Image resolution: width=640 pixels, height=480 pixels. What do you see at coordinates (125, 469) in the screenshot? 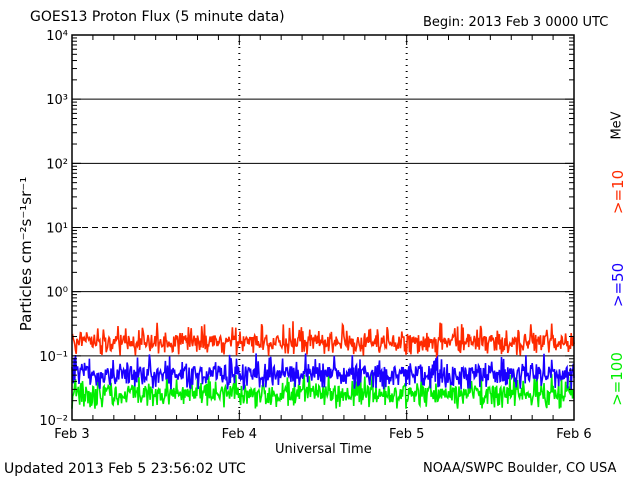
I see `updated-timestamp: Updated 2013 Feb 5 23:56:02 UTC` at bounding box center [125, 469].